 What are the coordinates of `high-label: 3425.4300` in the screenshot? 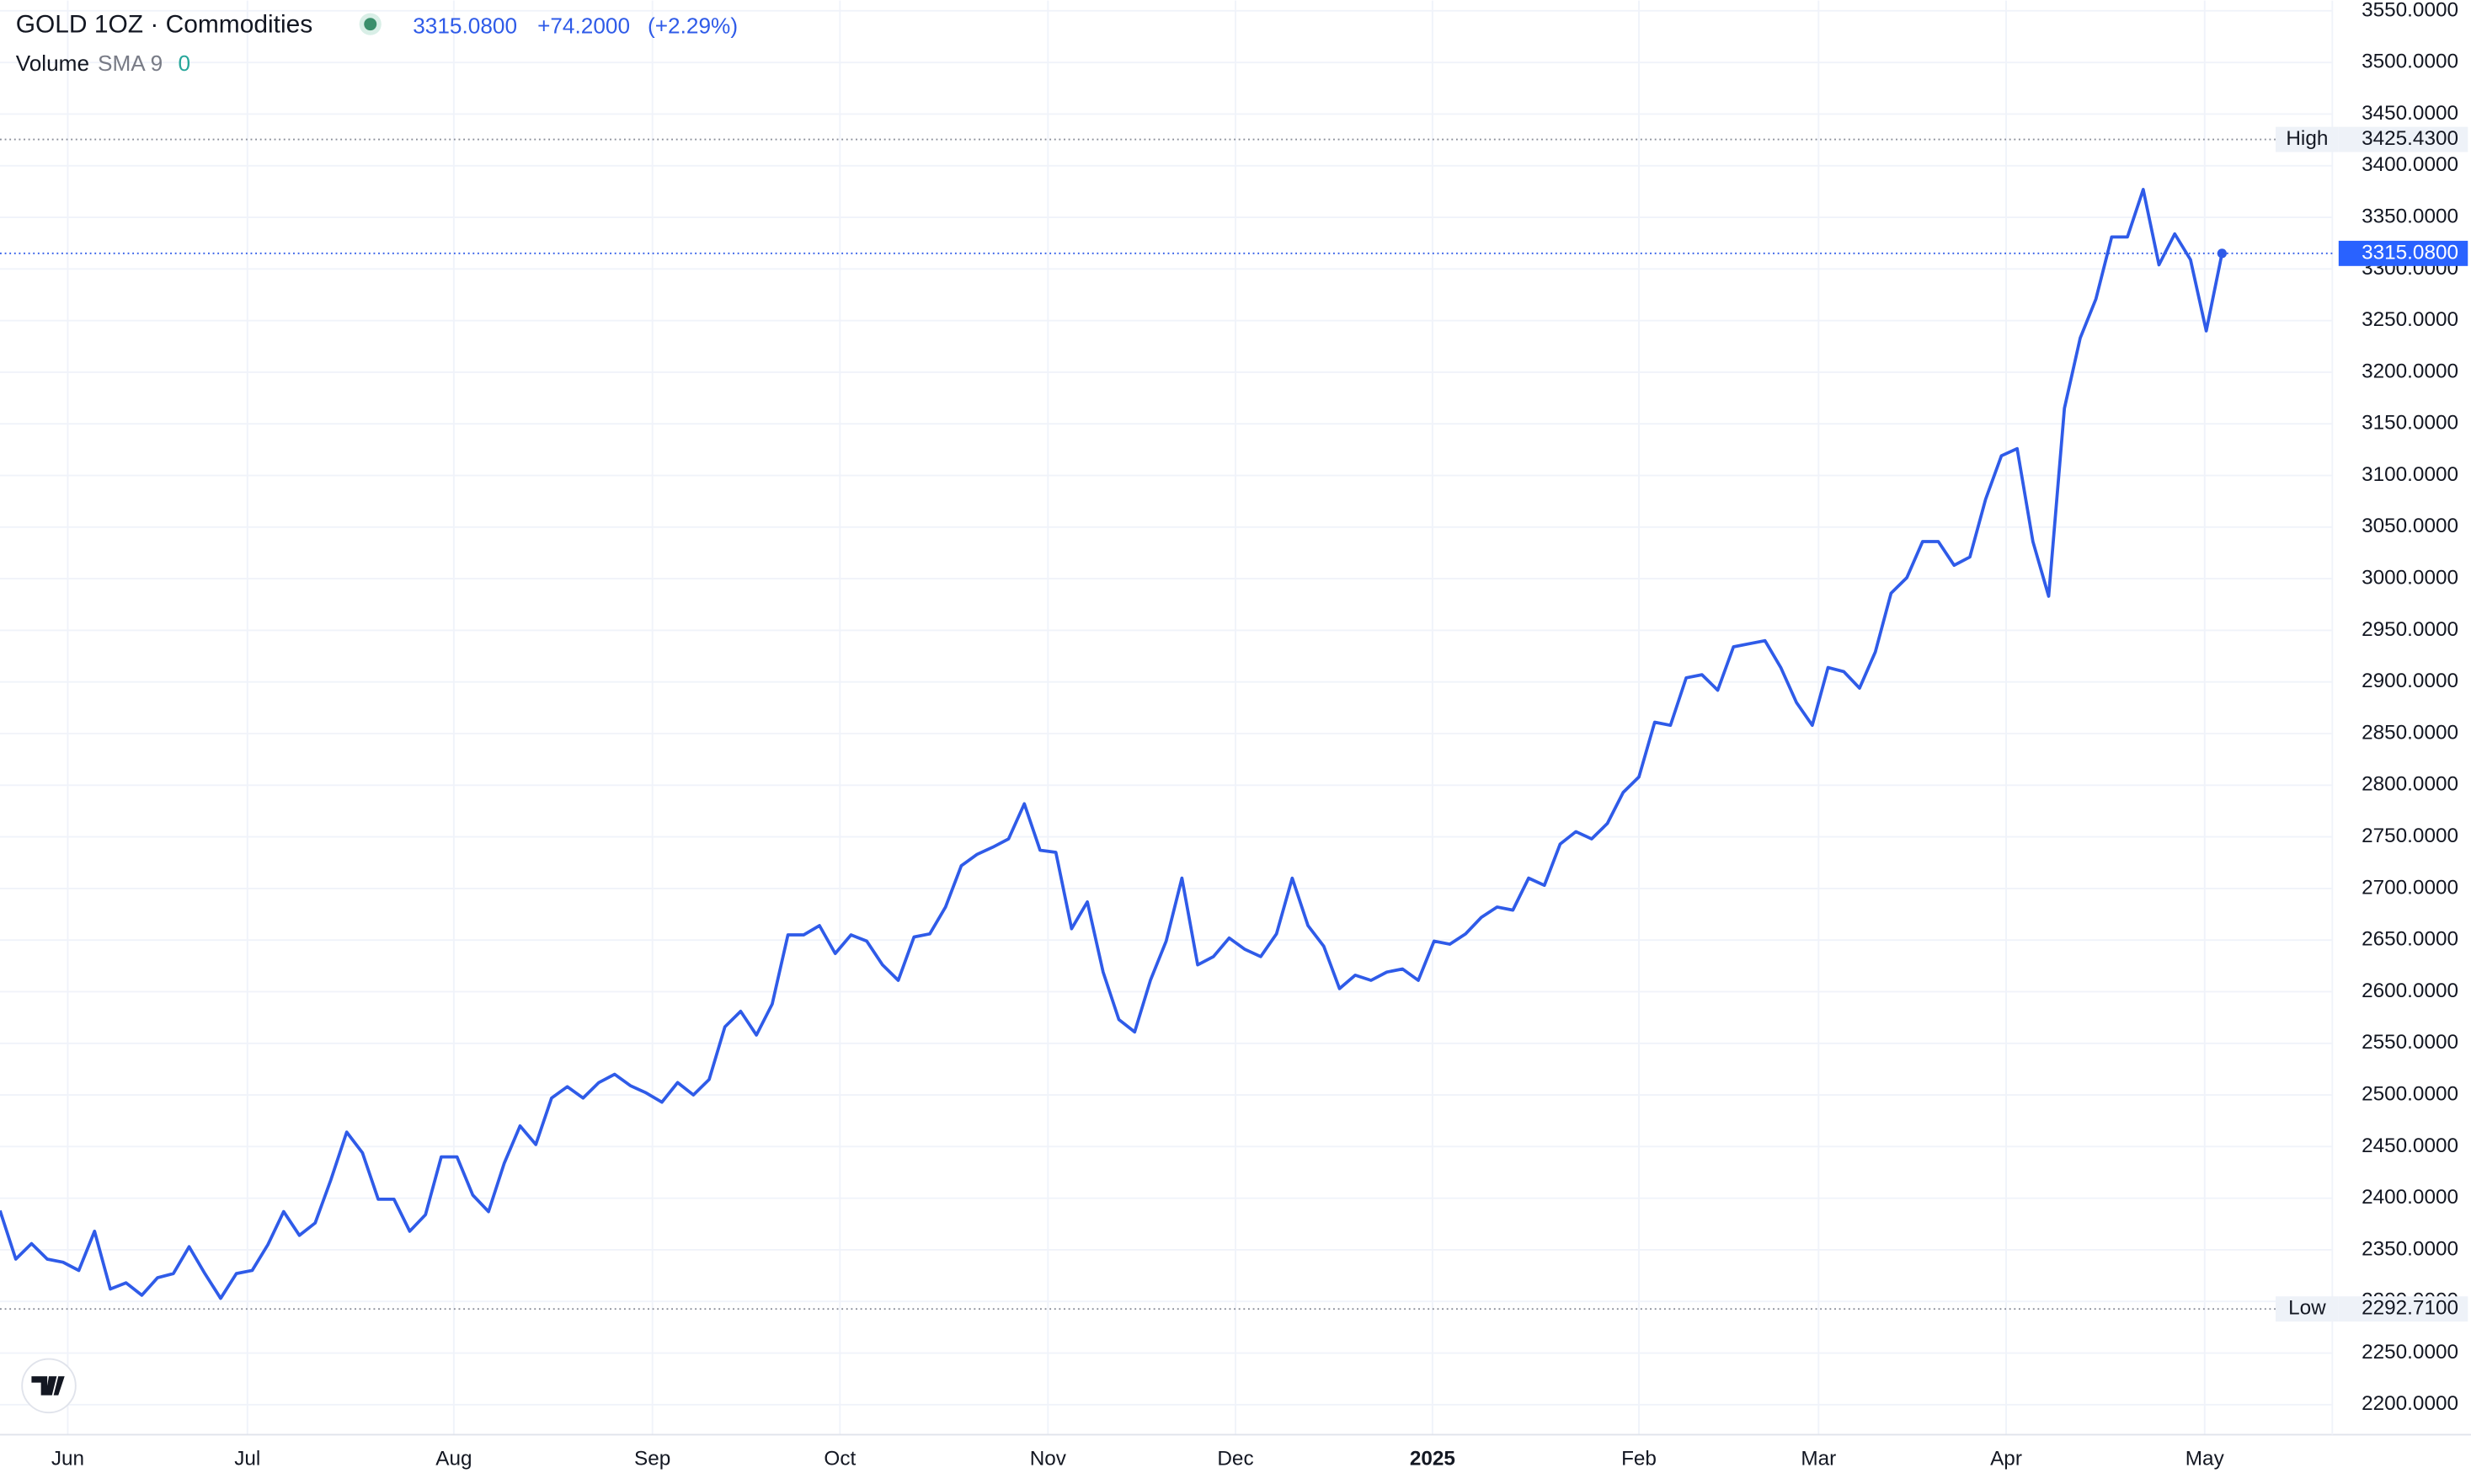 It's located at (2410, 138).